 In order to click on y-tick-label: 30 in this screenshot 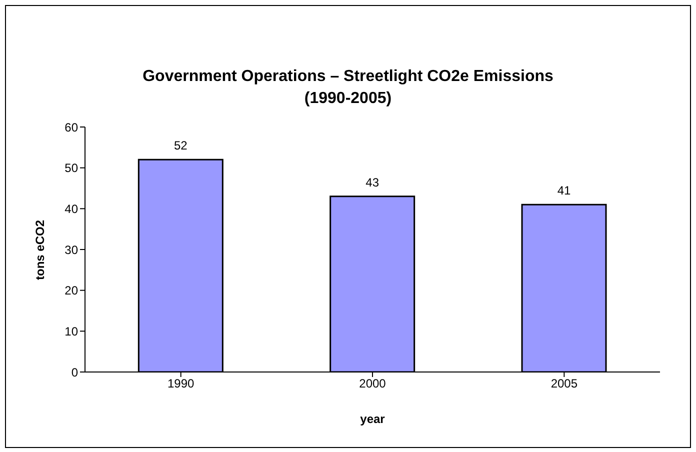, I will do `click(71, 249)`.